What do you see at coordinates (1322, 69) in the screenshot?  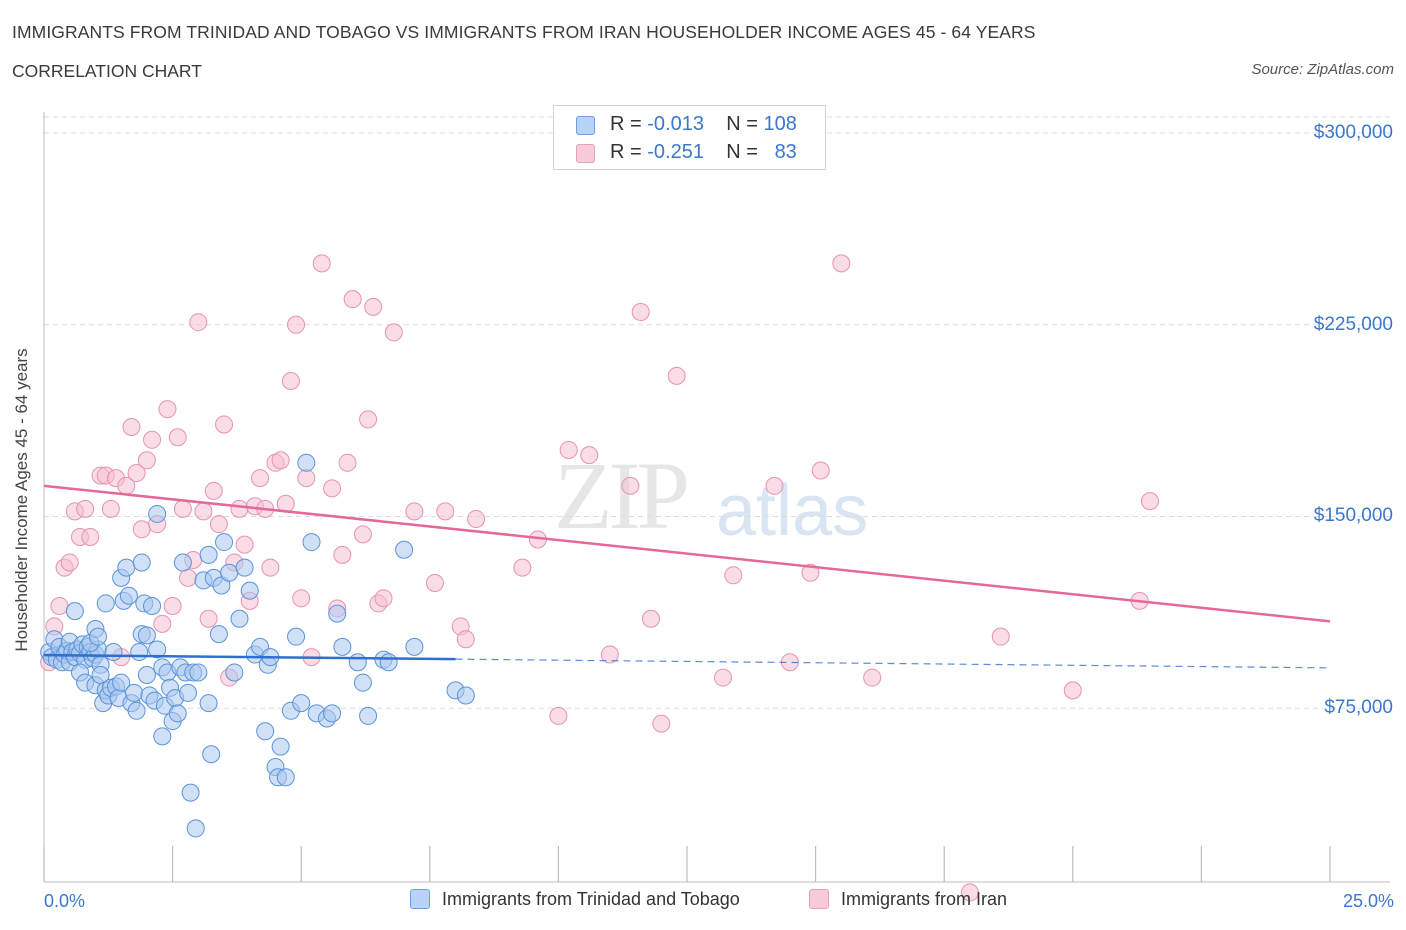 I see `source-label: Source: ZipAtlas.com` at bounding box center [1322, 69].